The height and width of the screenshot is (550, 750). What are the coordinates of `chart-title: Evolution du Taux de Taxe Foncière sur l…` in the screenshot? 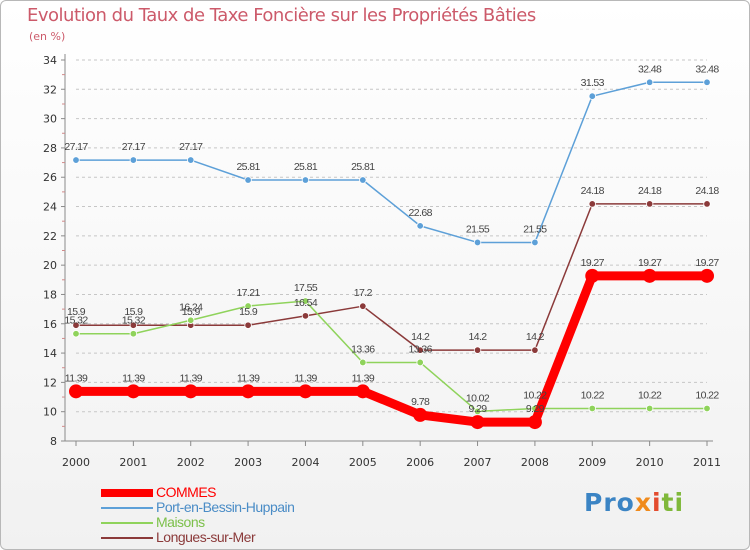 It's located at (281, 15).